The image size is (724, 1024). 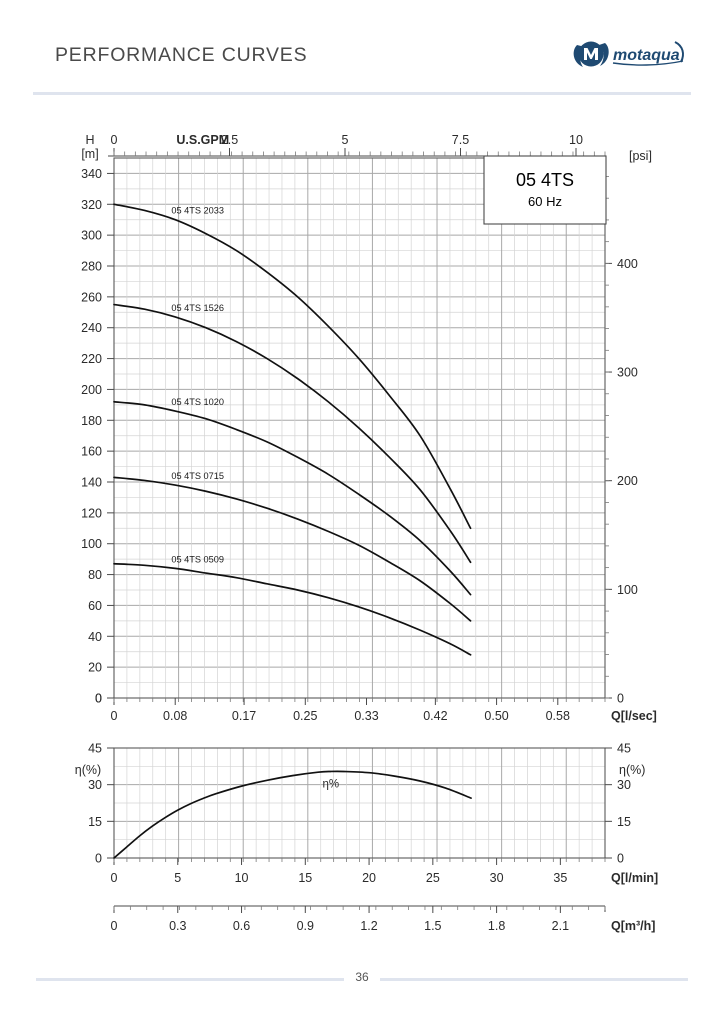 I want to click on eff-left-axis-title: η(%), so click(x=88, y=770).